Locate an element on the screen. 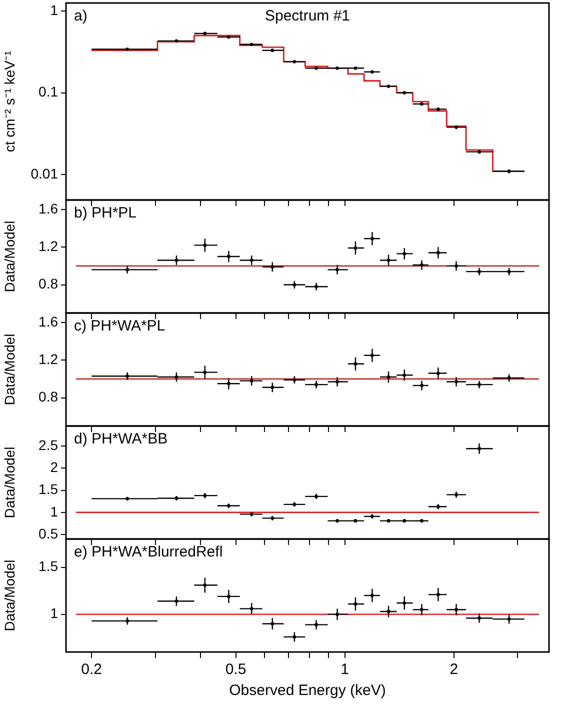  annotation: d) PH*WA*BB is located at coordinates (121, 439).